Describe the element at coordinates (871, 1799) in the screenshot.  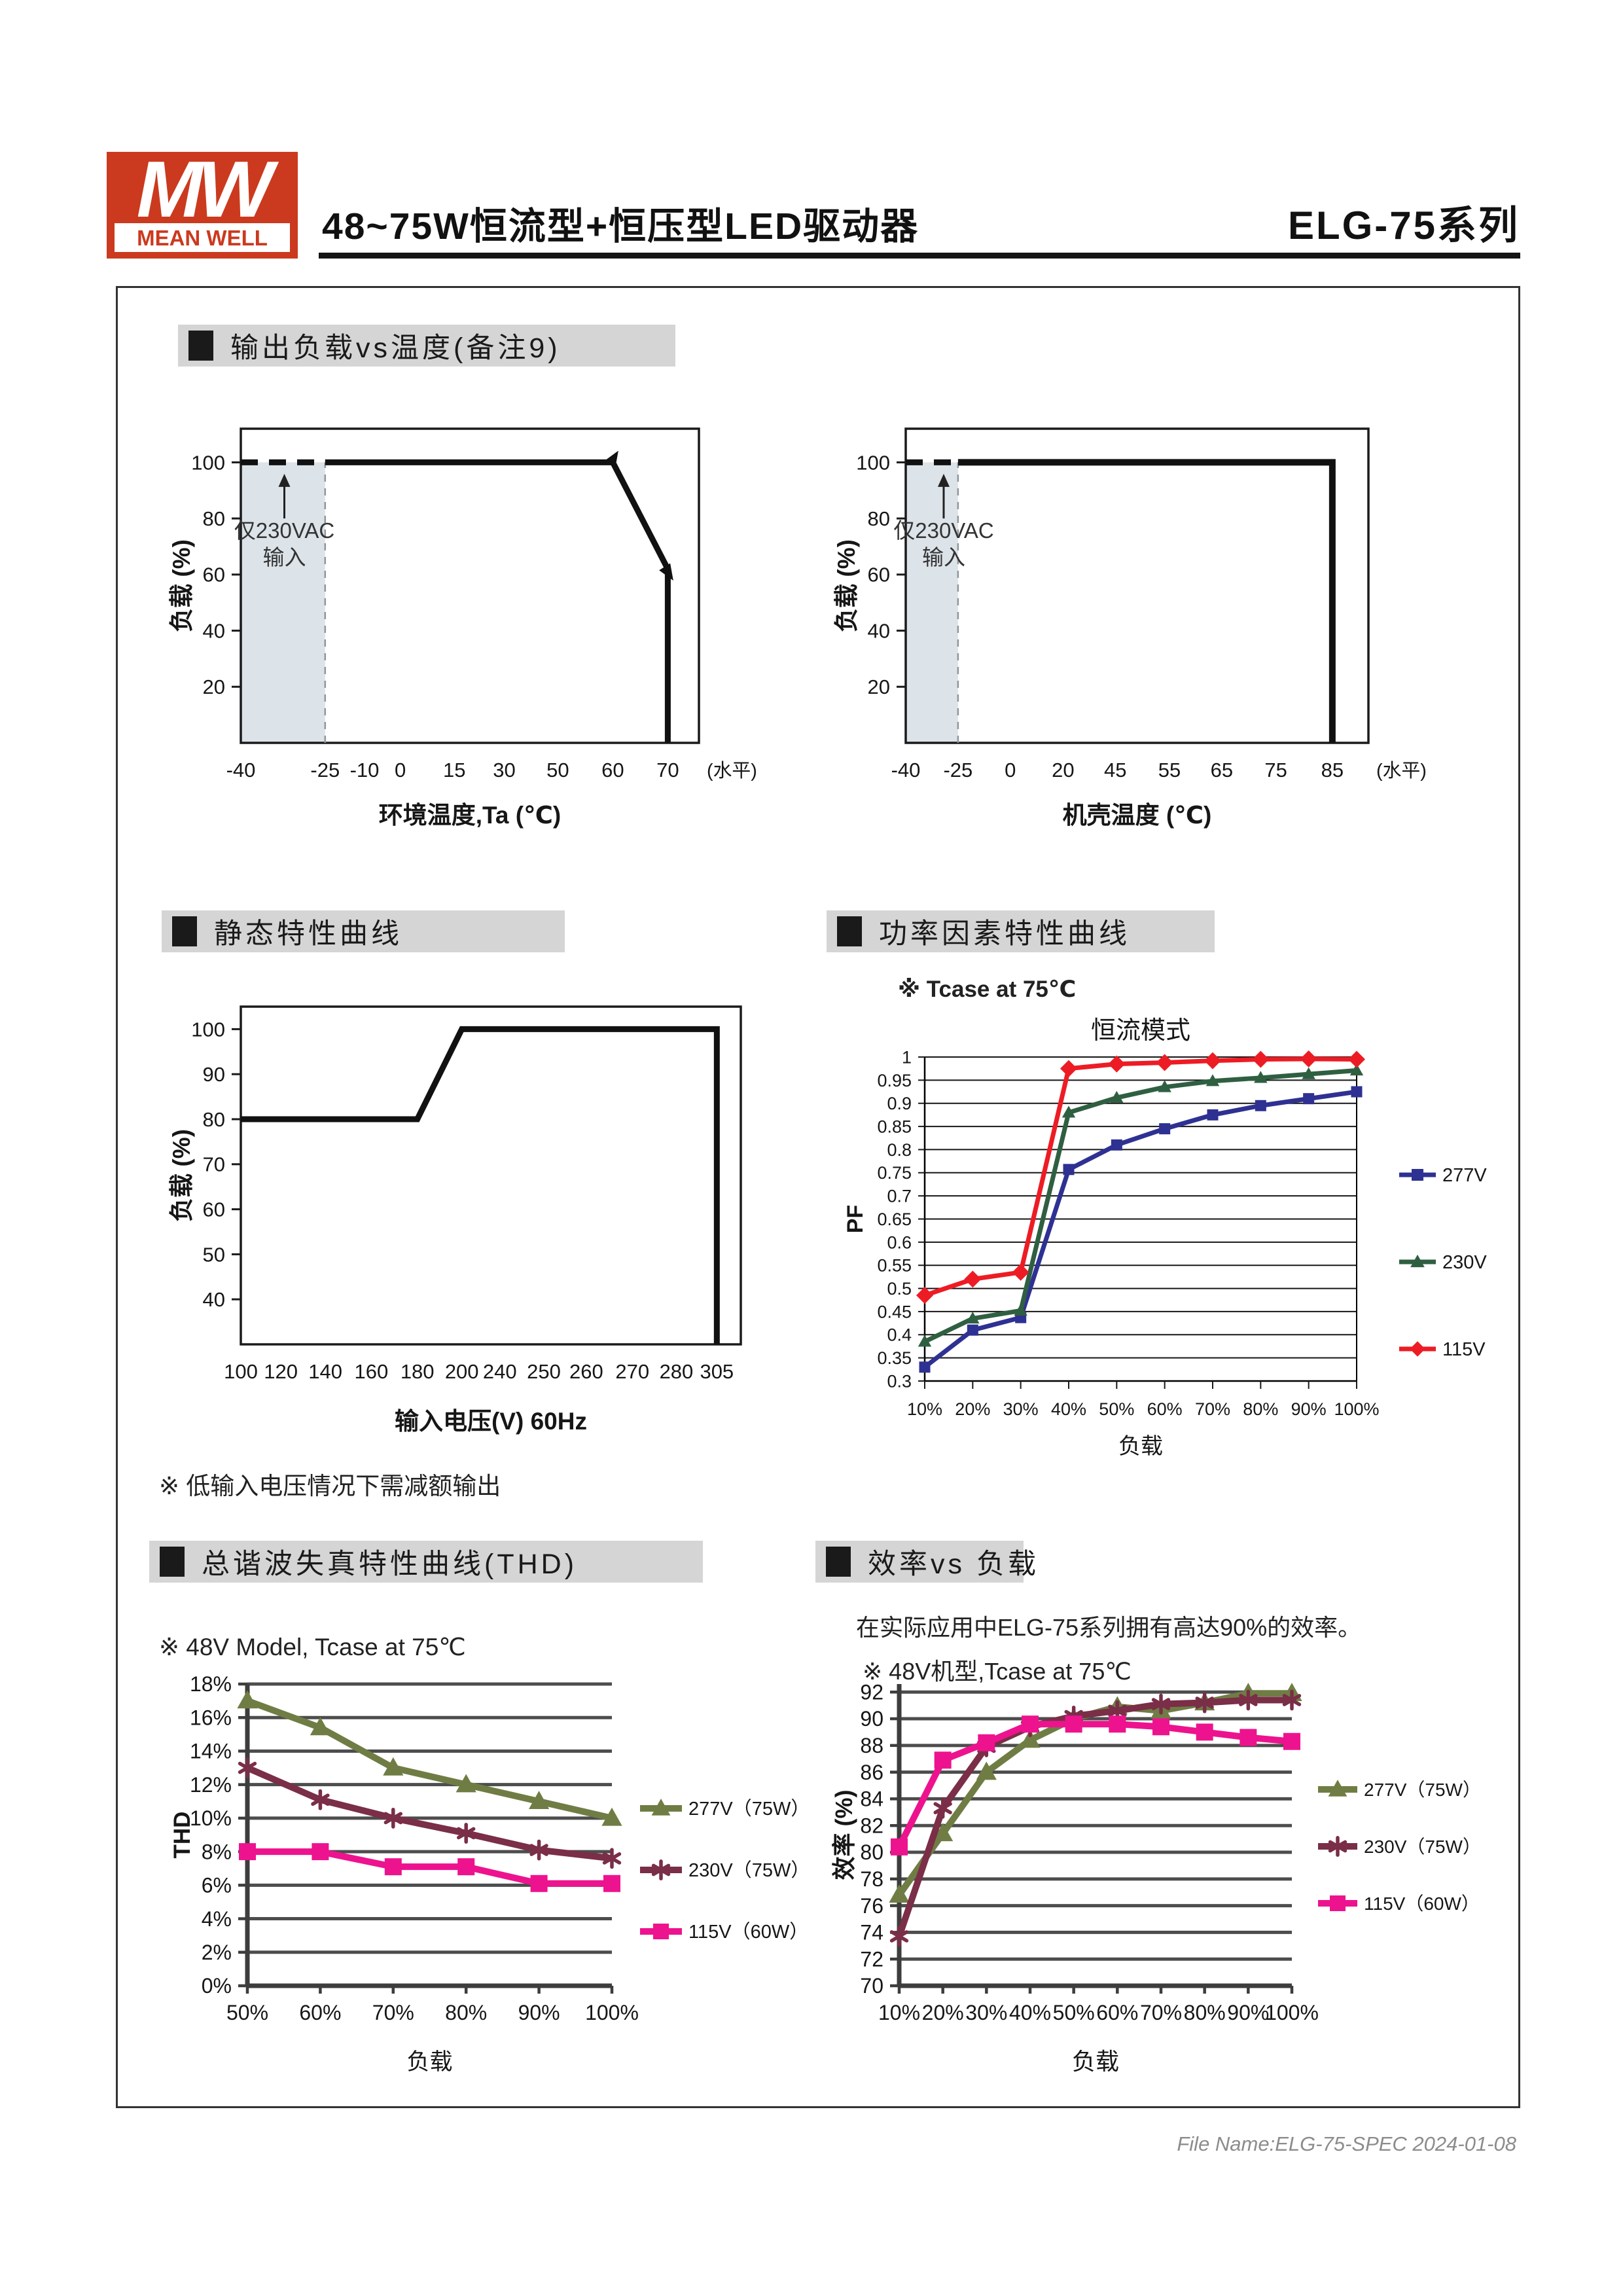
I see `y-tick-label: 84` at that location.